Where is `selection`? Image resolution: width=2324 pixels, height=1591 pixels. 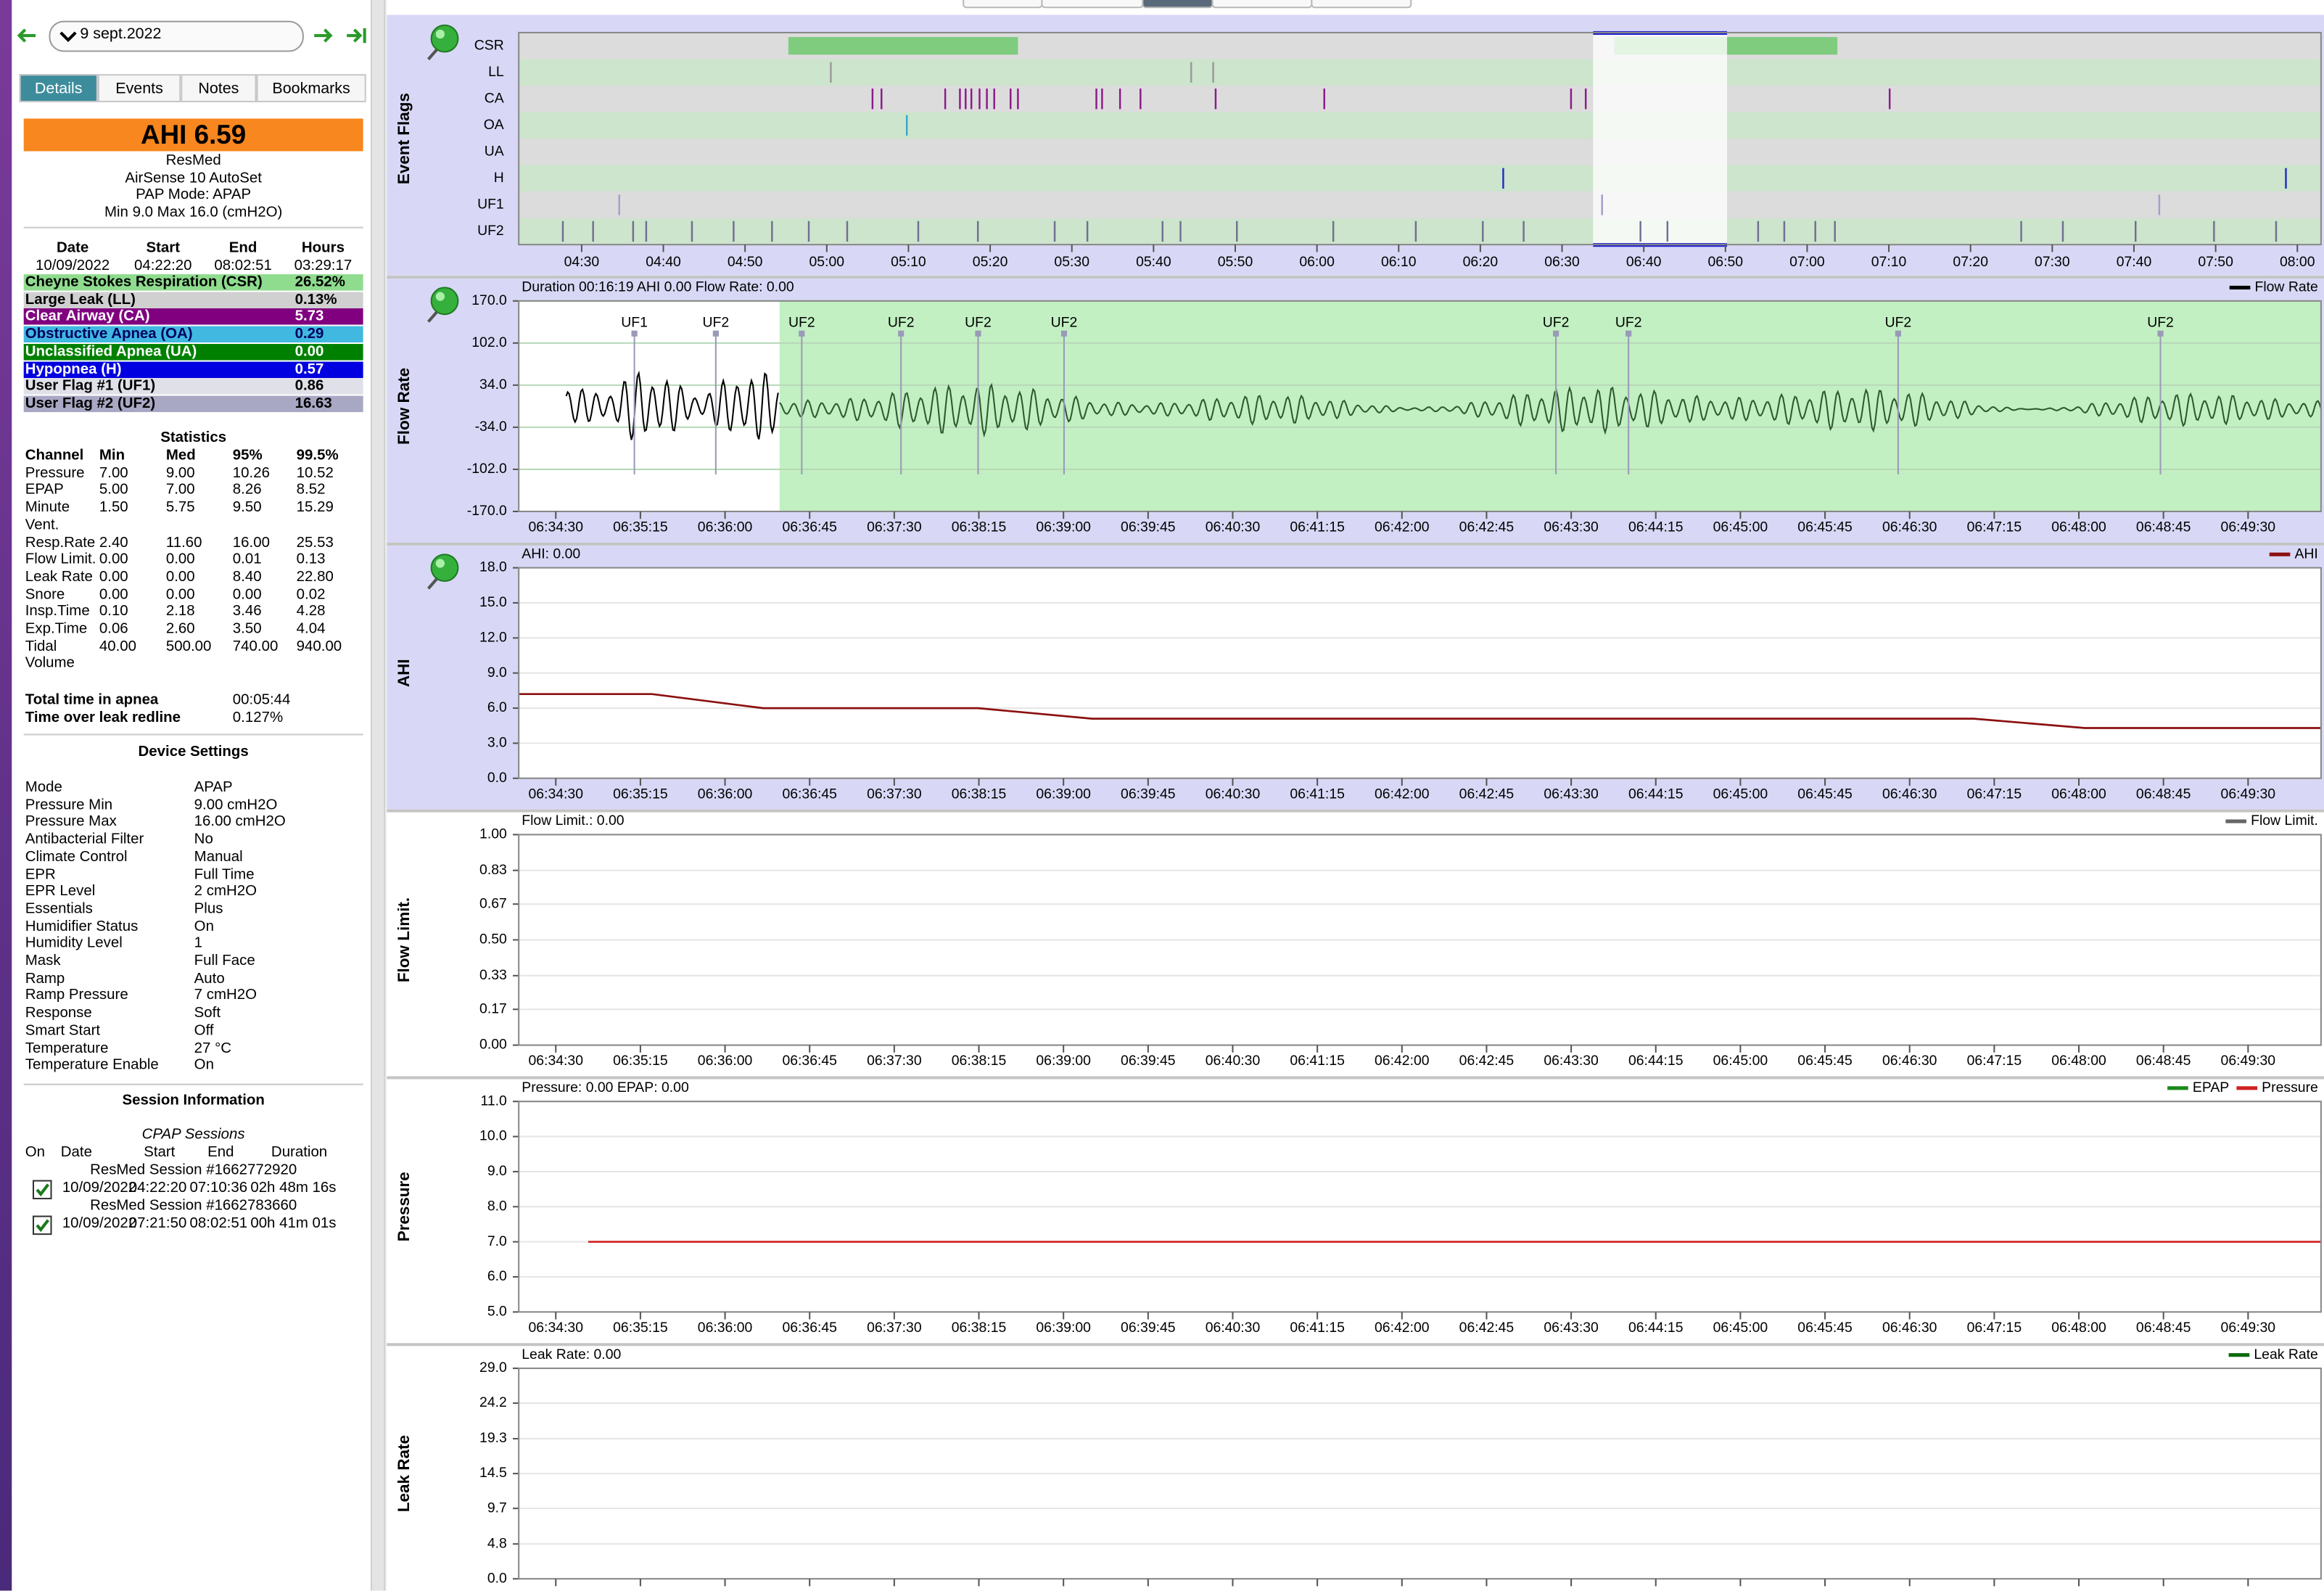
selection is located at coordinates (1661, 138).